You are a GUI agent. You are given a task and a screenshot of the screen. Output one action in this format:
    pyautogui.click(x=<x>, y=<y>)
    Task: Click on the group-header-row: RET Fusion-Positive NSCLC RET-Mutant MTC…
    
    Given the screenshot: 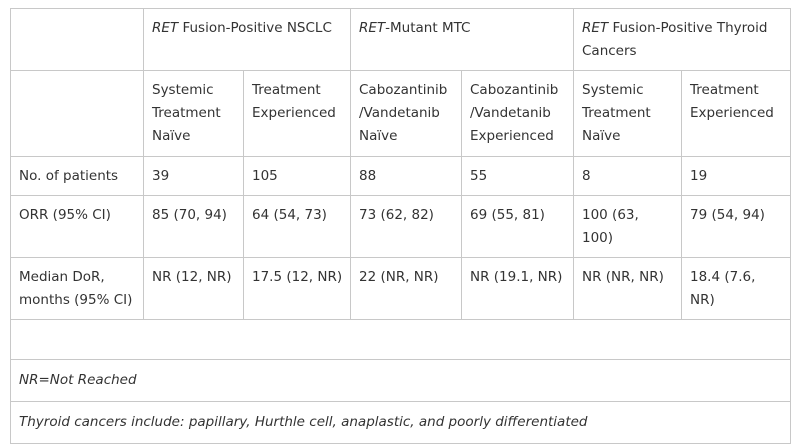 What is the action you would take?
    pyautogui.click(x=400, y=39)
    